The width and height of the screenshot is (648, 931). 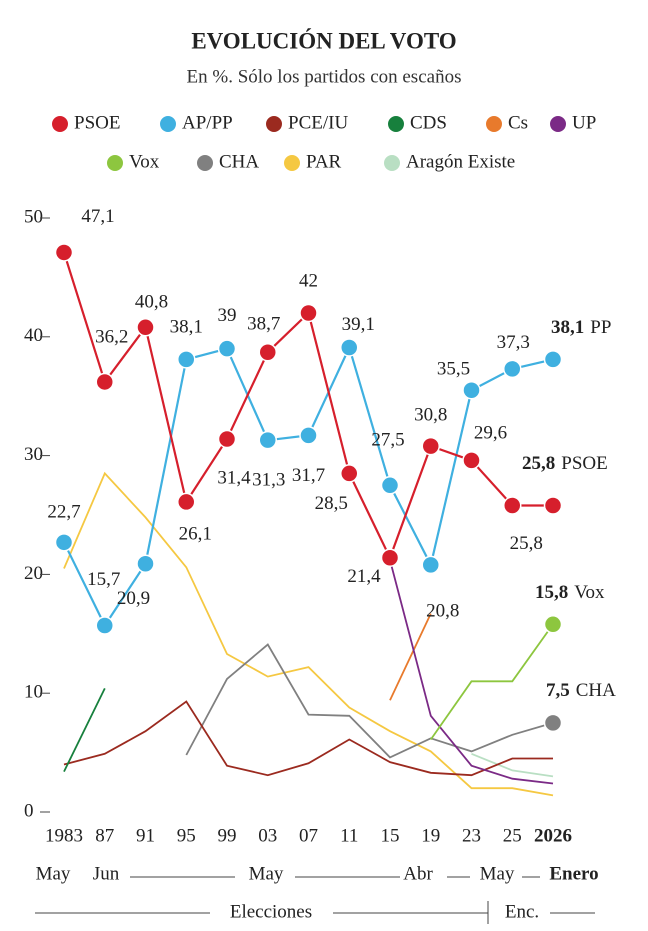 What do you see at coordinates (428, 122) in the screenshot?
I see `legend-label: CDS` at bounding box center [428, 122].